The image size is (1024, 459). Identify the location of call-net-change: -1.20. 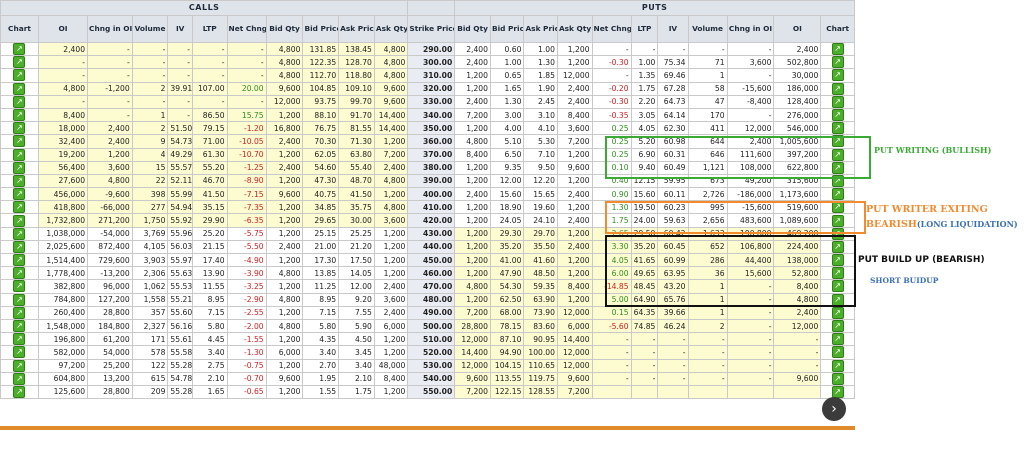
(246, 128).